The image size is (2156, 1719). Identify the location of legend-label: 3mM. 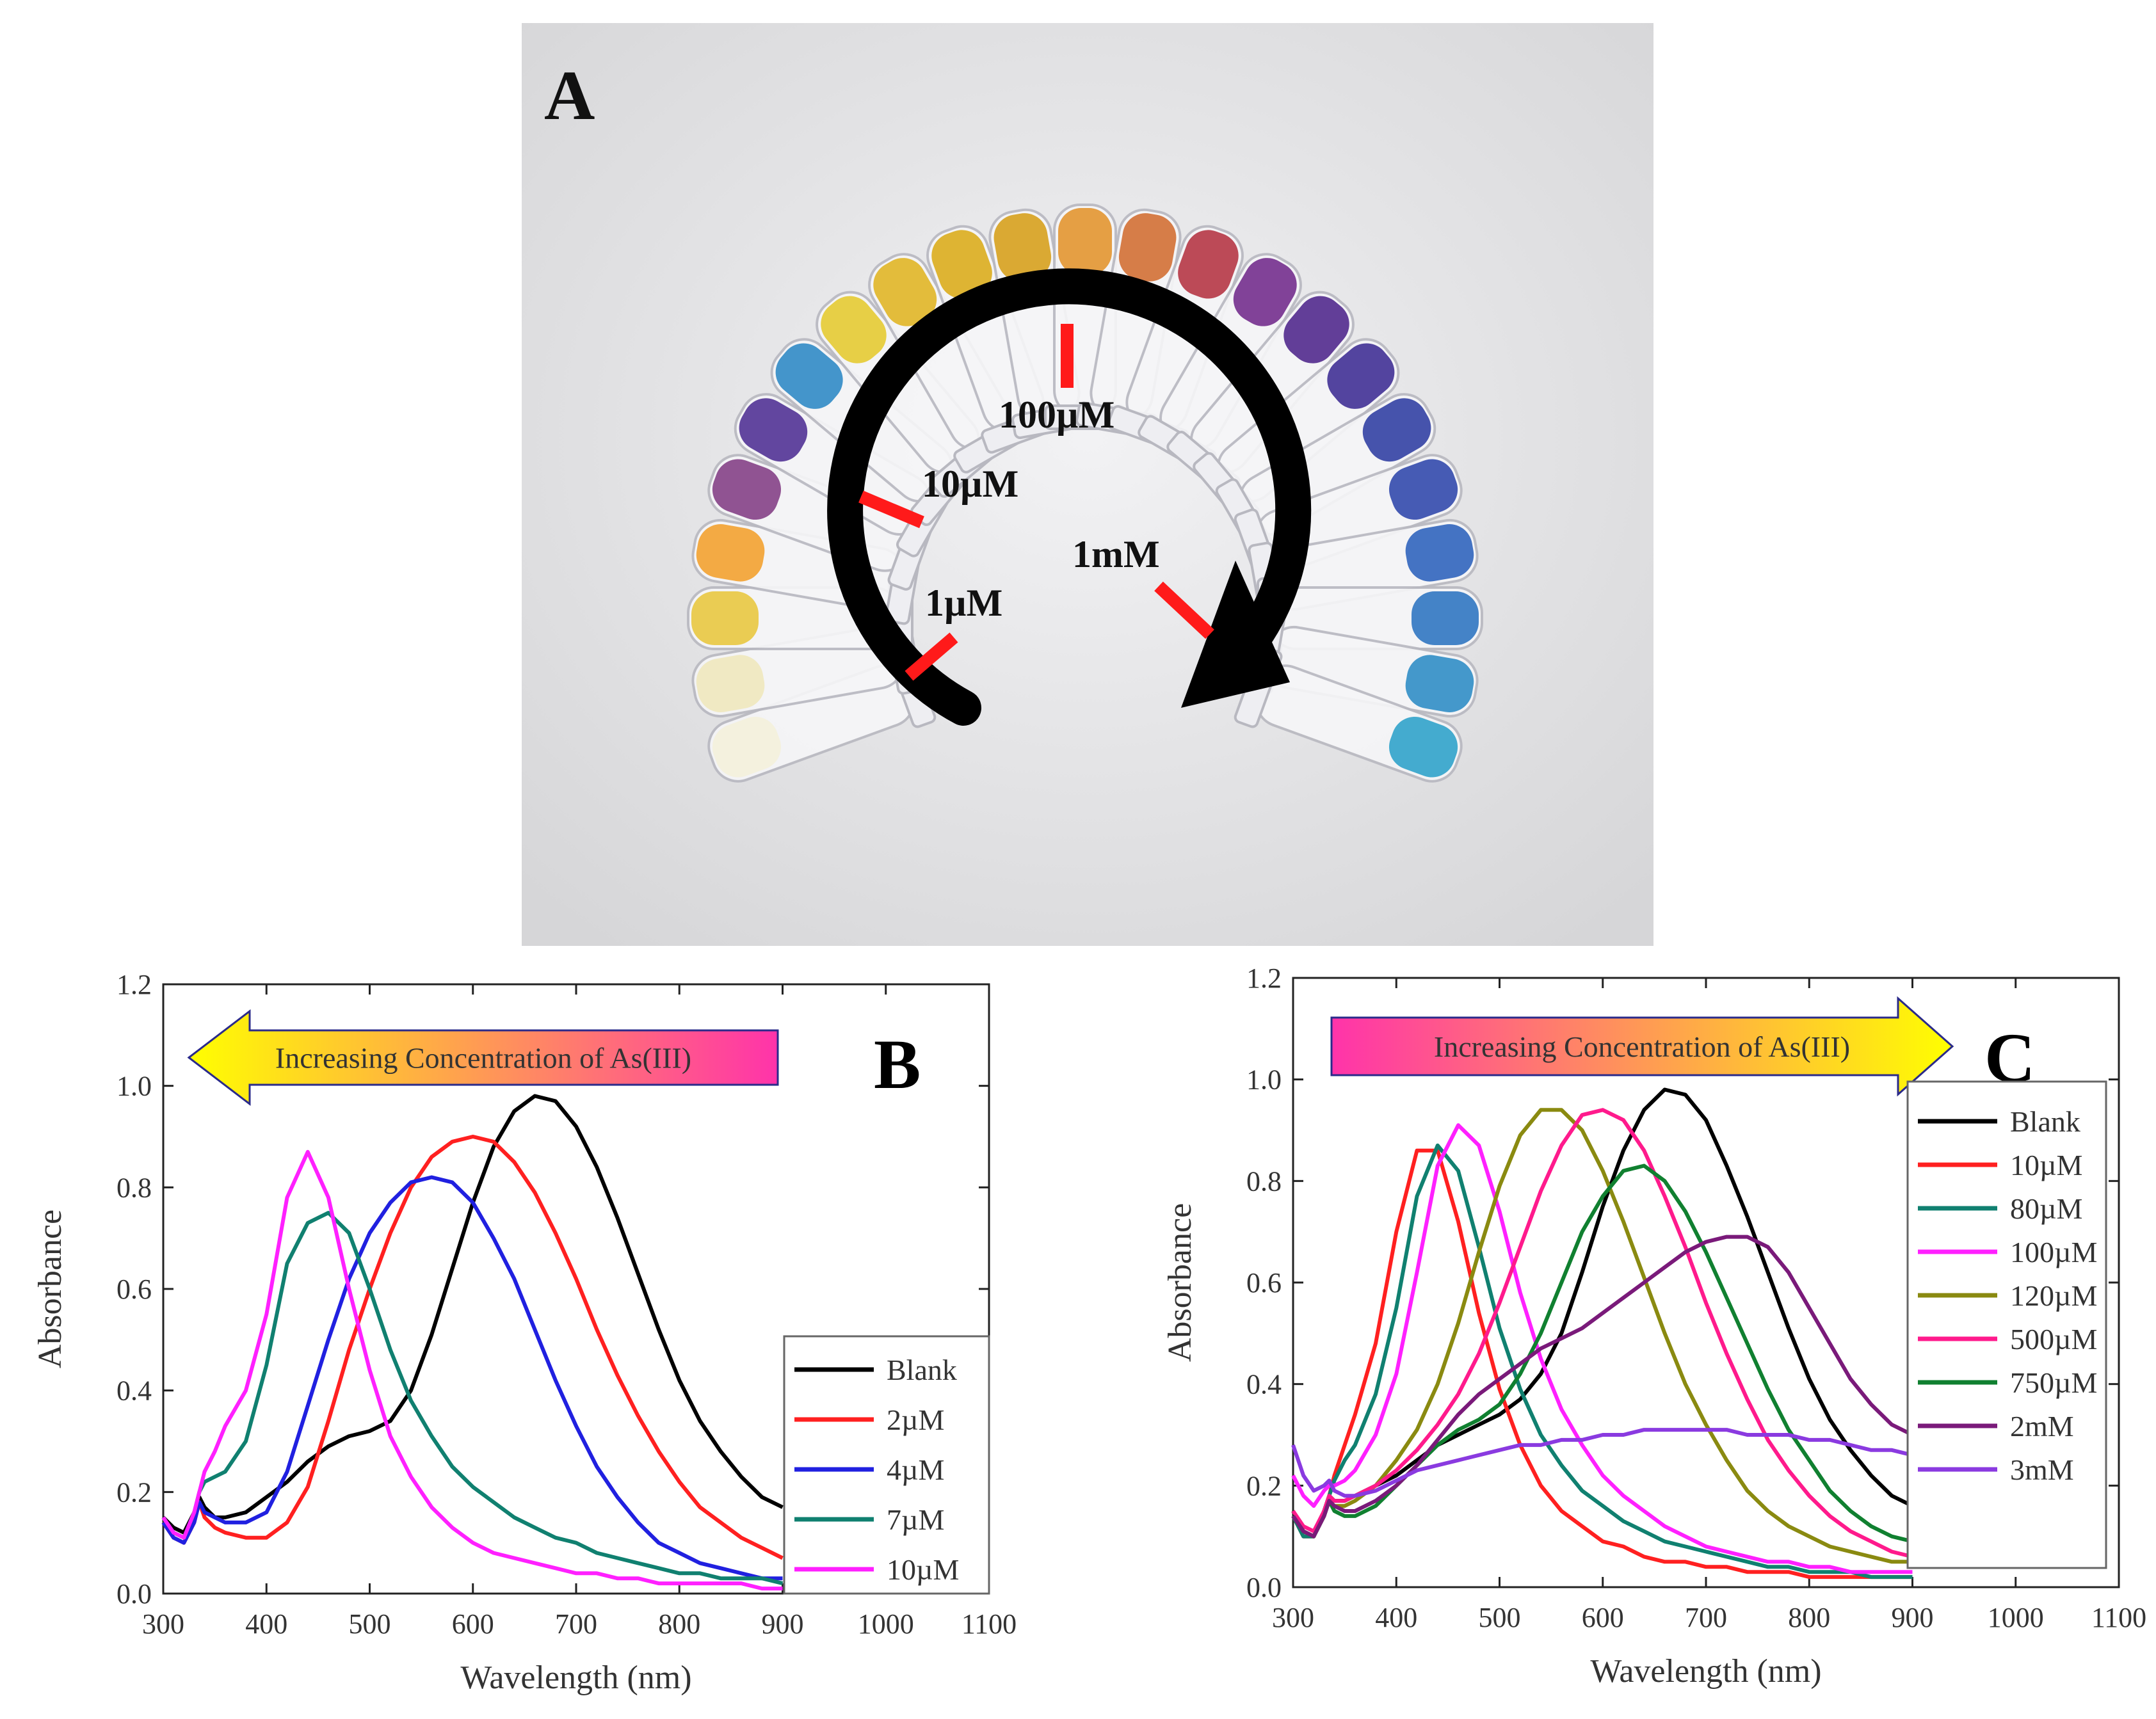
(2042, 1469).